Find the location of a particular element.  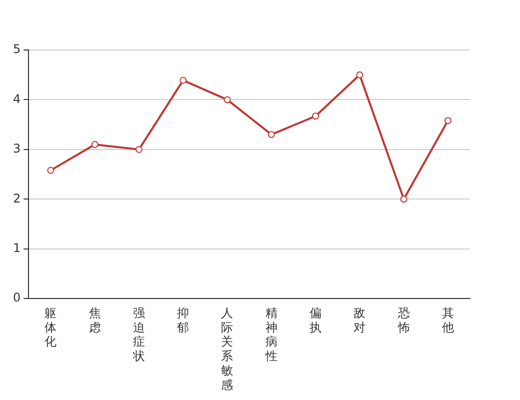

y-tick-label: 1 is located at coordinates (16, 248).